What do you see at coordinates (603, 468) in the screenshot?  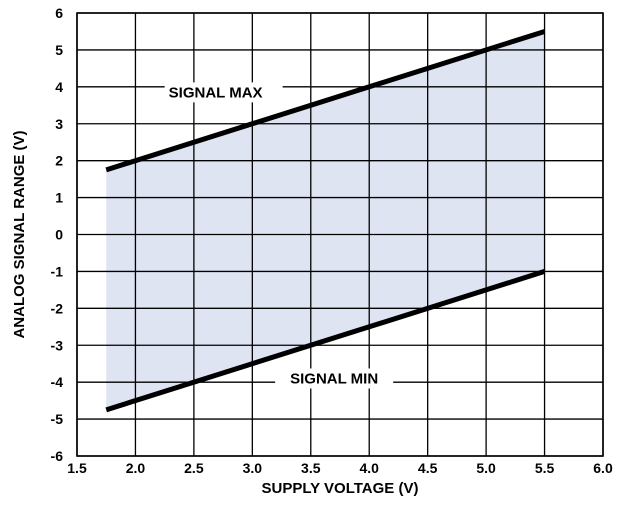 I see `x-tick-label: 6.0` at bounding box center [603, 468].